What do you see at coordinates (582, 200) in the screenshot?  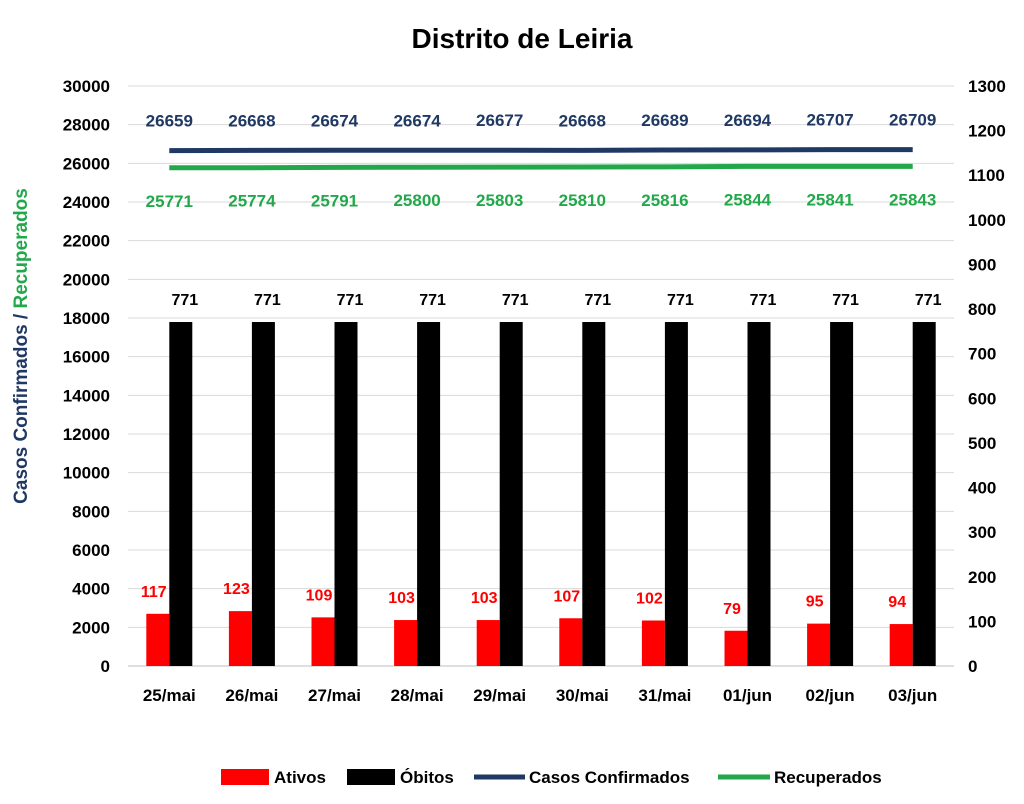 I see `data-label-recuperados: 25810` at bounding box center [582, 200].